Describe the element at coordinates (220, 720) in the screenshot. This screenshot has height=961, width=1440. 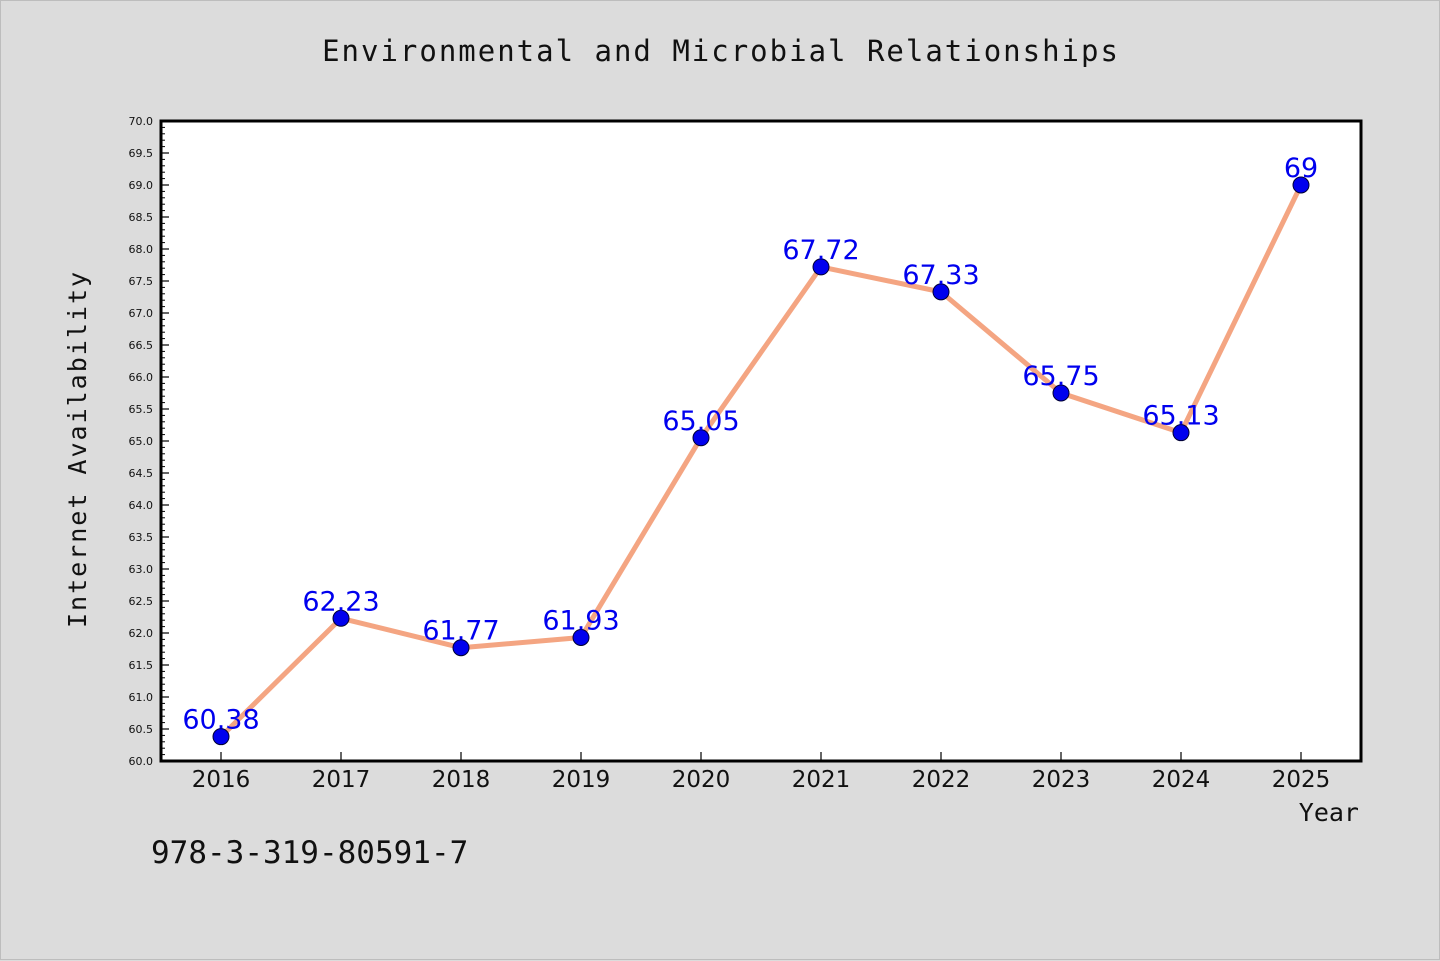
I see `data-label: 60.38` at that location.